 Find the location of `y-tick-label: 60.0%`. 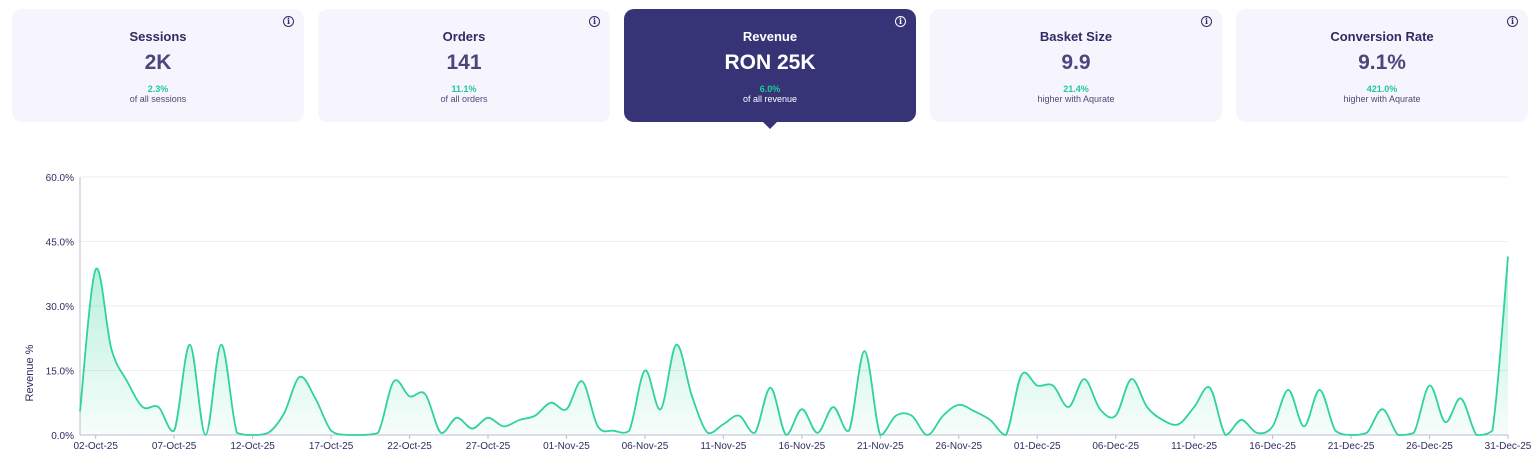

y-tick-label: 60.0% is located at coordinates (60, 178).